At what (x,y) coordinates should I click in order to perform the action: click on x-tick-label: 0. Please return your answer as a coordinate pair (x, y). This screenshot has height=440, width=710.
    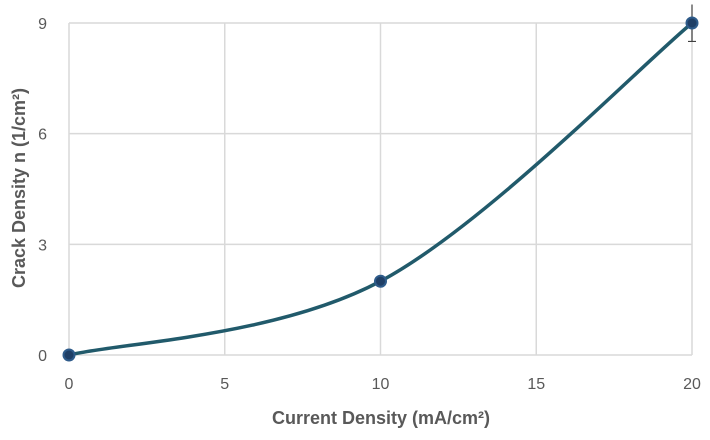
    Looking at the image, I should click on (69, 384).